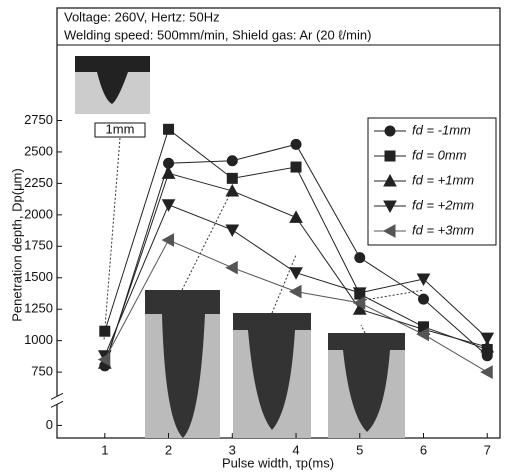  I want to click on y-tick-label: 1500, so click(38, 276).